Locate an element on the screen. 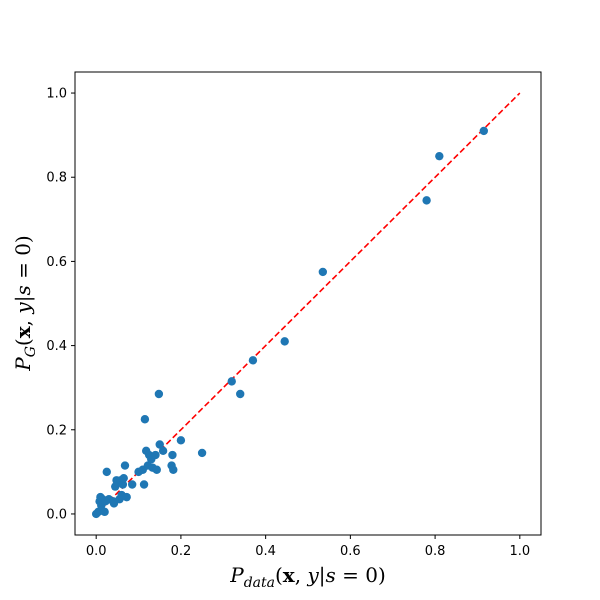 The height and width of the screenshot is (600, 600). y-tick-label: 0.4 is located at coordinates (56, 346).